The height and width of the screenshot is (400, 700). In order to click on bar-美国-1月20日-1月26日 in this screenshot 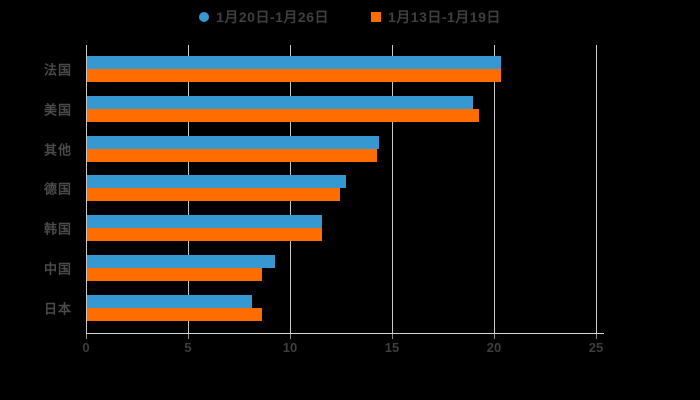, I will do `click(280, 102)`.